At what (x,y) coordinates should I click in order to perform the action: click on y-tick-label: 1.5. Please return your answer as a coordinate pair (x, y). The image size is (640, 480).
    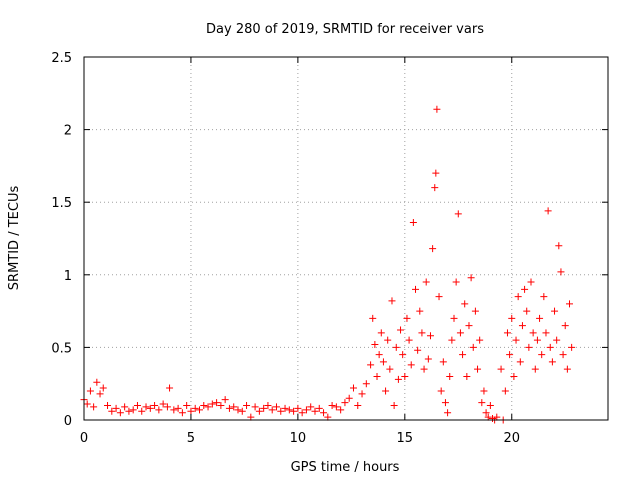
    Looking at the image, I should click on (61, 203).